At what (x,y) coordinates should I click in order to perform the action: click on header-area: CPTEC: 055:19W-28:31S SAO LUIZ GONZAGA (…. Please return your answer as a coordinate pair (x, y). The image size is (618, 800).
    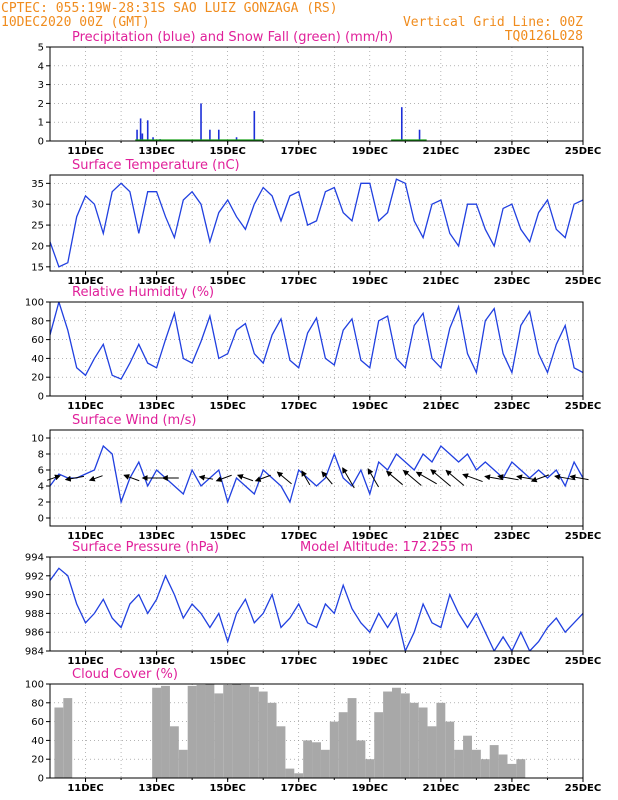
    Looking at the image, I should click on (292, 22).